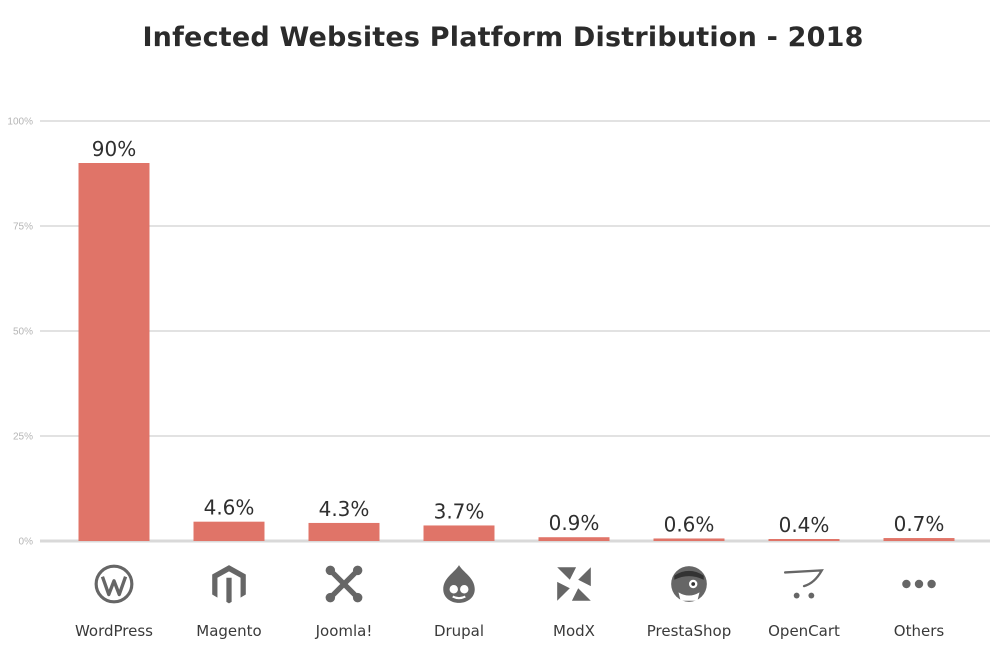  Describe the element at coordinates (23, 332) in the screenshot. I see `y-tick-label: 50%` at that location.